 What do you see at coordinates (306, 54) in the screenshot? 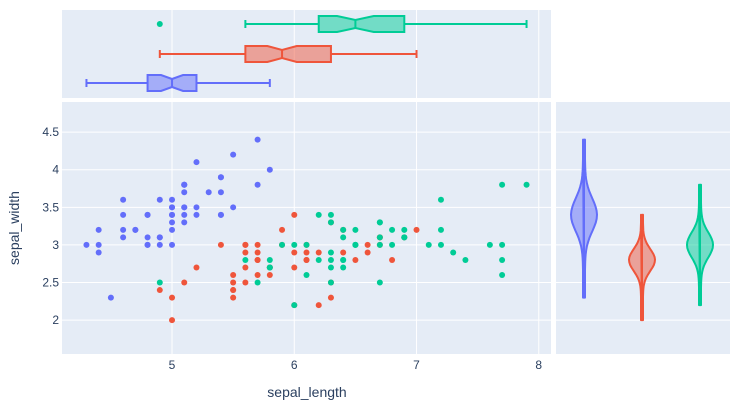
I see `top-box-panel` at bounding box center [306, 54].